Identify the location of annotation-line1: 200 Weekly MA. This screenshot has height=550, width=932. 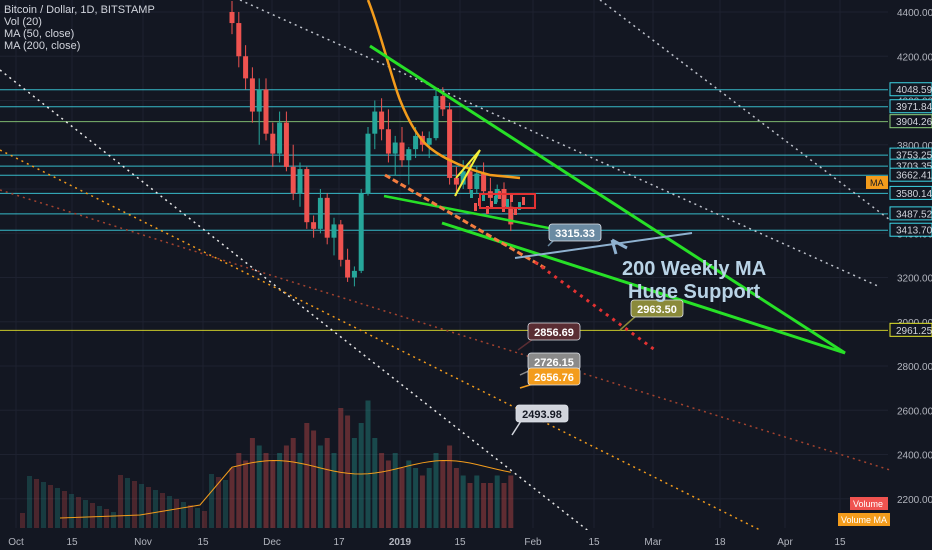
(694, 269).